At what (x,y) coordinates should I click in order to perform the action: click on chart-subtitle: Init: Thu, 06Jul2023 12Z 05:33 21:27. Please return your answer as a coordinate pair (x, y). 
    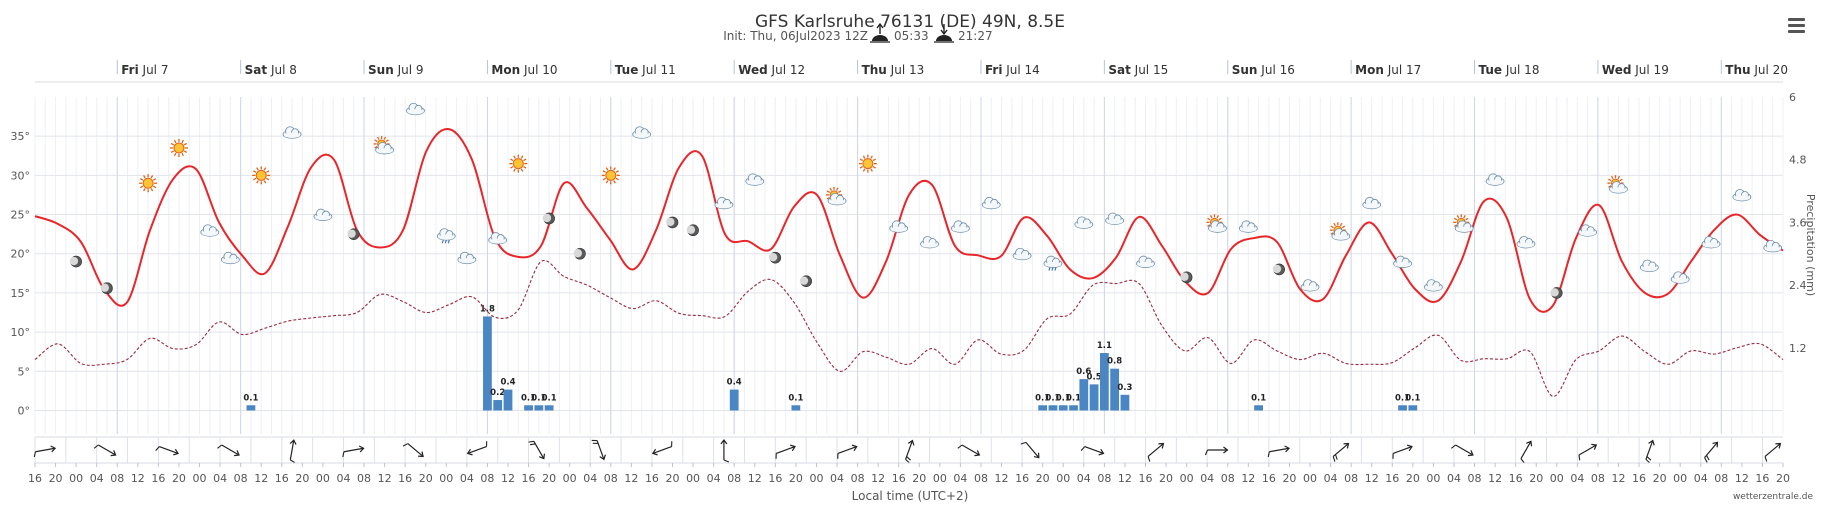
    Looking at the image, I should click on (858, 32).